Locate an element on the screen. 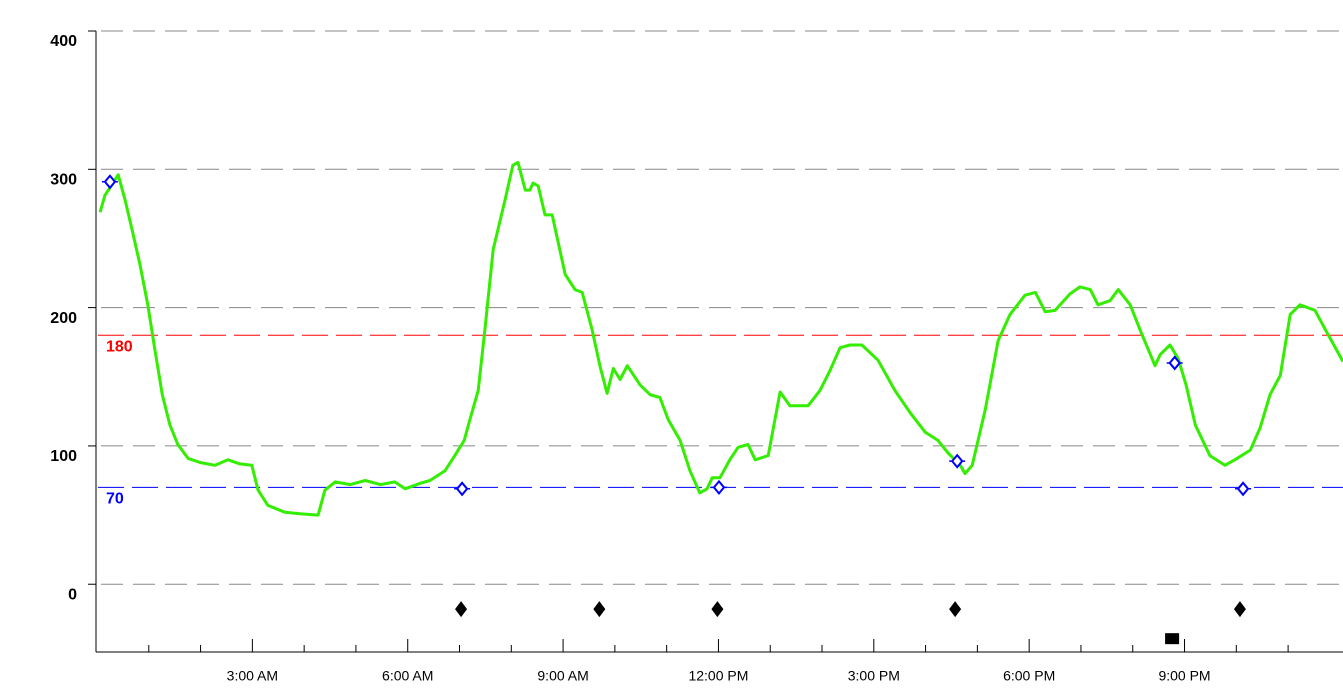  x-tick-label: 9:00 PM is located at coordinates (1184, 676).